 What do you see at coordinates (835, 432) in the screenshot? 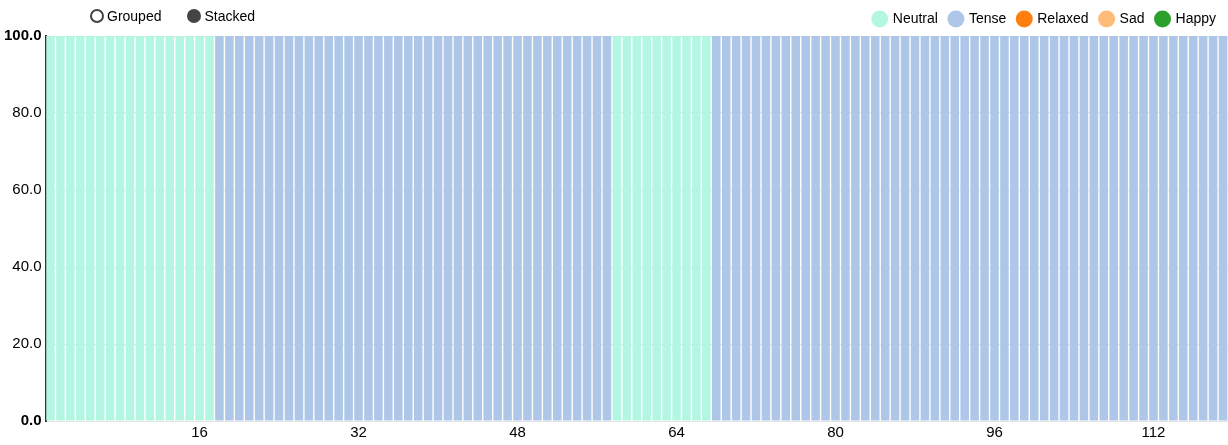
I see `x-tick-label: 80` at bounding box center [835, 432].